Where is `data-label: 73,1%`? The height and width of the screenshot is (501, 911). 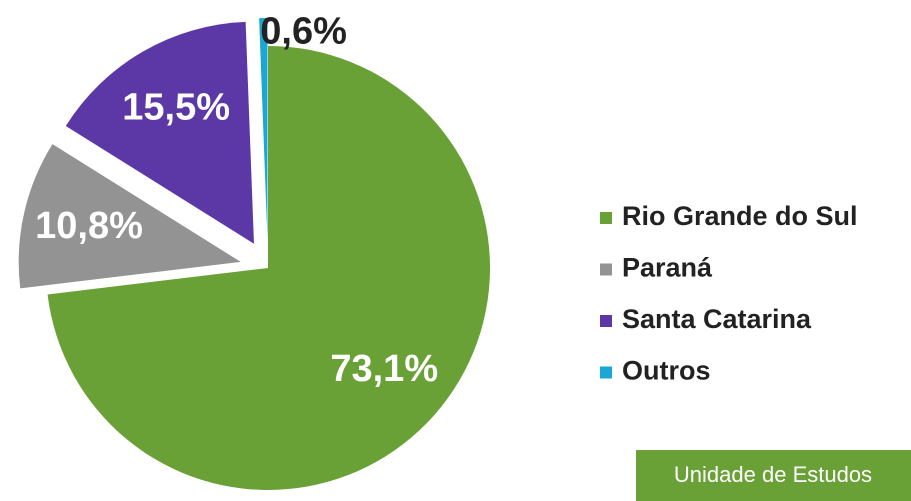 data-label: 73,1% is located at coordinates (384, 369).